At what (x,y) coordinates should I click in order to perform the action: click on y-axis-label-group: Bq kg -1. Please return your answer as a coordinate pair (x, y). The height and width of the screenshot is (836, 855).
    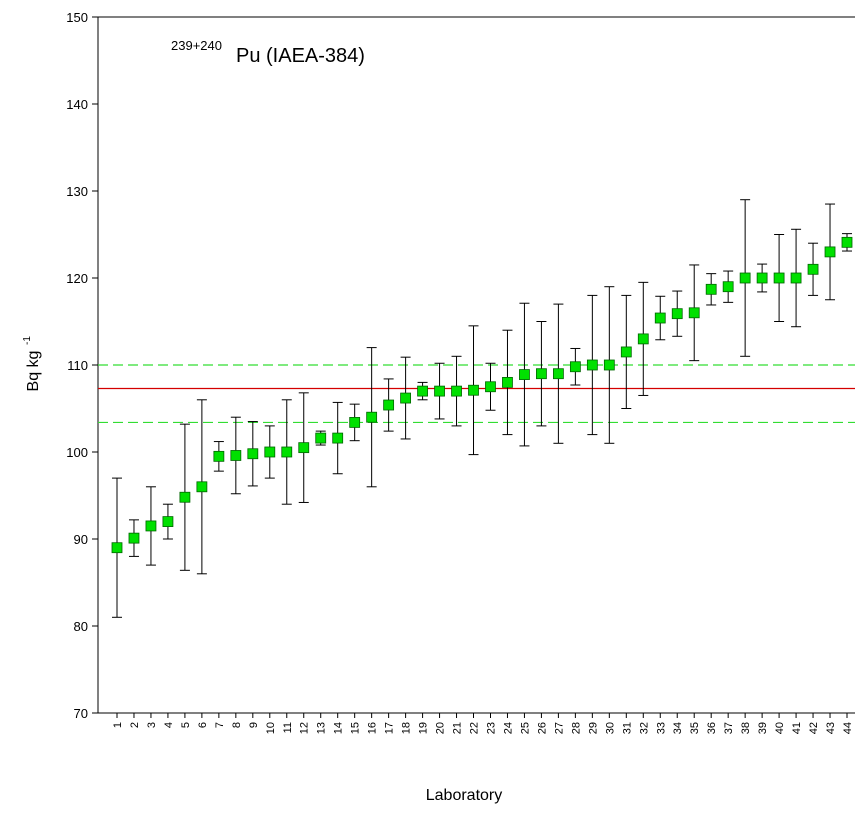
    Looking at the image, I should click on (32, 364).